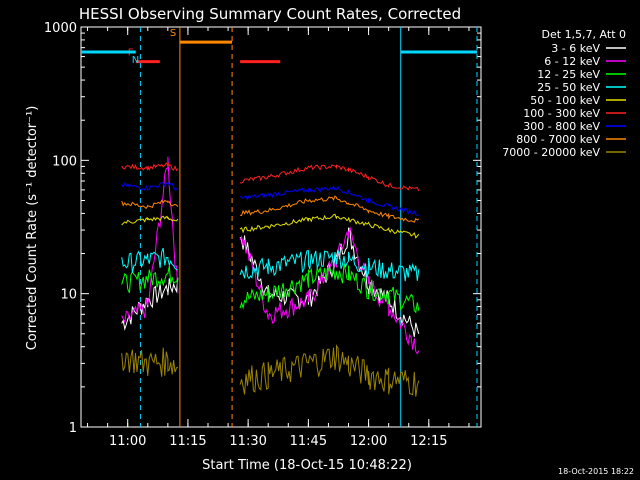  Describe the element at coordinates (32, 228) in the screenshot. I see `y-axis-label: Corrected Count Rate (s⁻¹ detector⁻¹)` at that location.